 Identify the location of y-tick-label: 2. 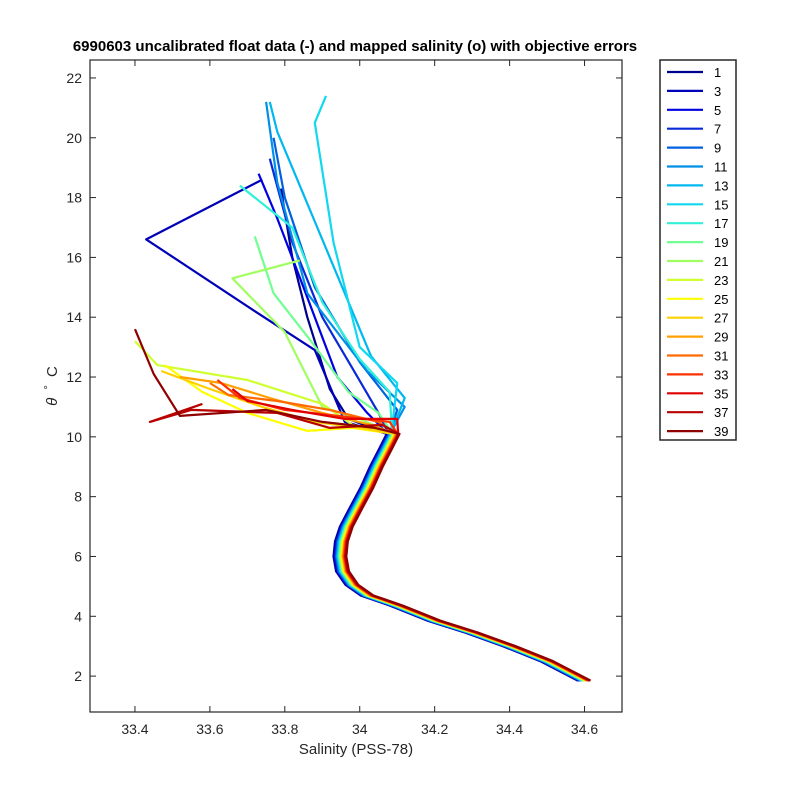
(78, 676).